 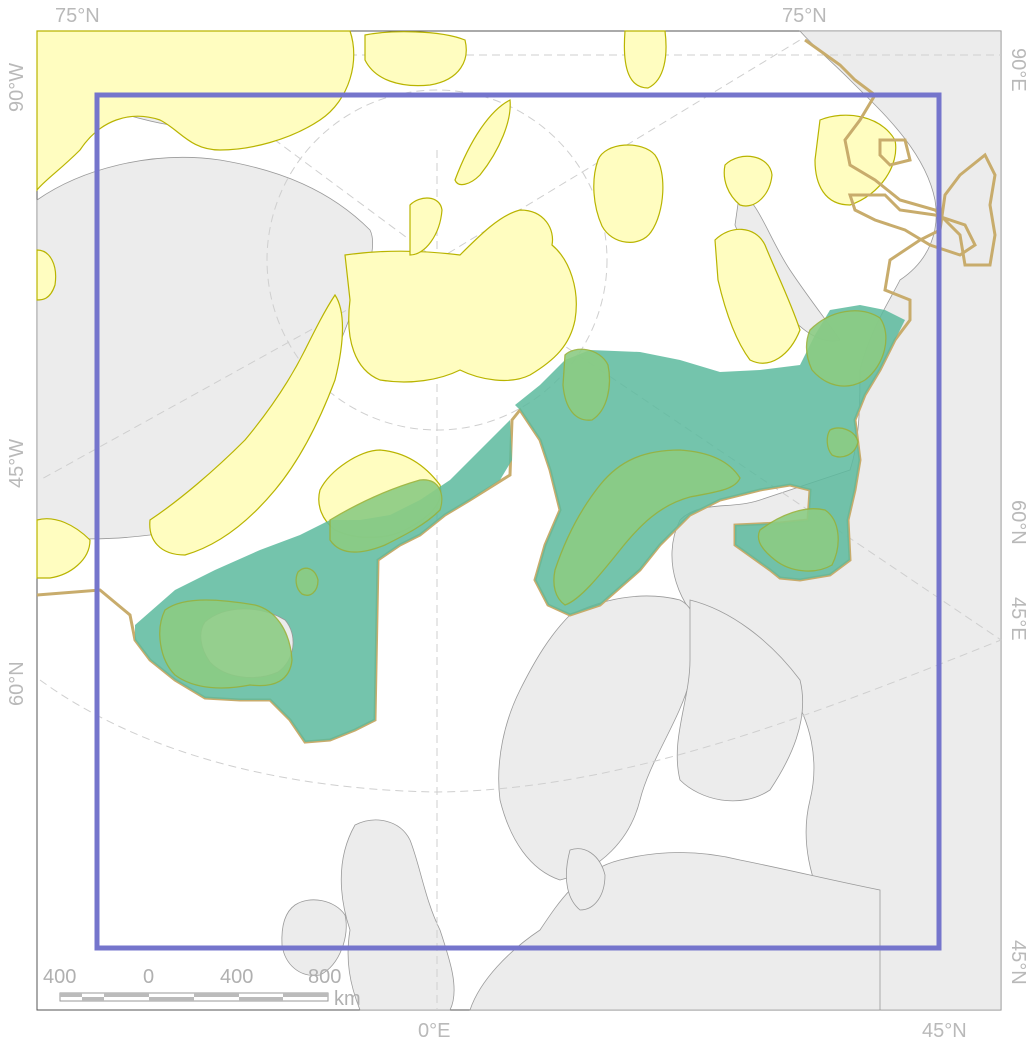 What do you see at coordinates (314, 937) in the screenshot?
I see `ireland-land` at bounding box center [314, 937].